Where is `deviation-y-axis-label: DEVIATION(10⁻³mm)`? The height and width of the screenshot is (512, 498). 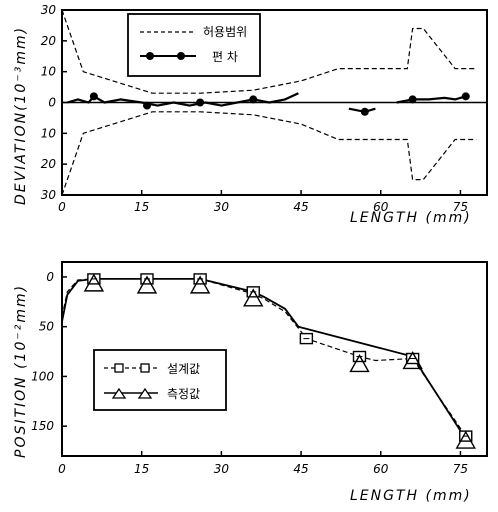 deviation-y-axis-label: DEVIATION(10⁻³mm) is located at coordinates (21, 115).